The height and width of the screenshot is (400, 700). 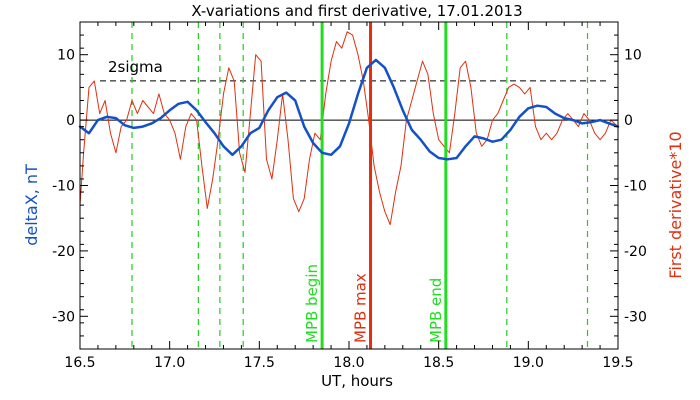 I want to click on marker-label-0: MPB begin, so click(x=312, y=303).